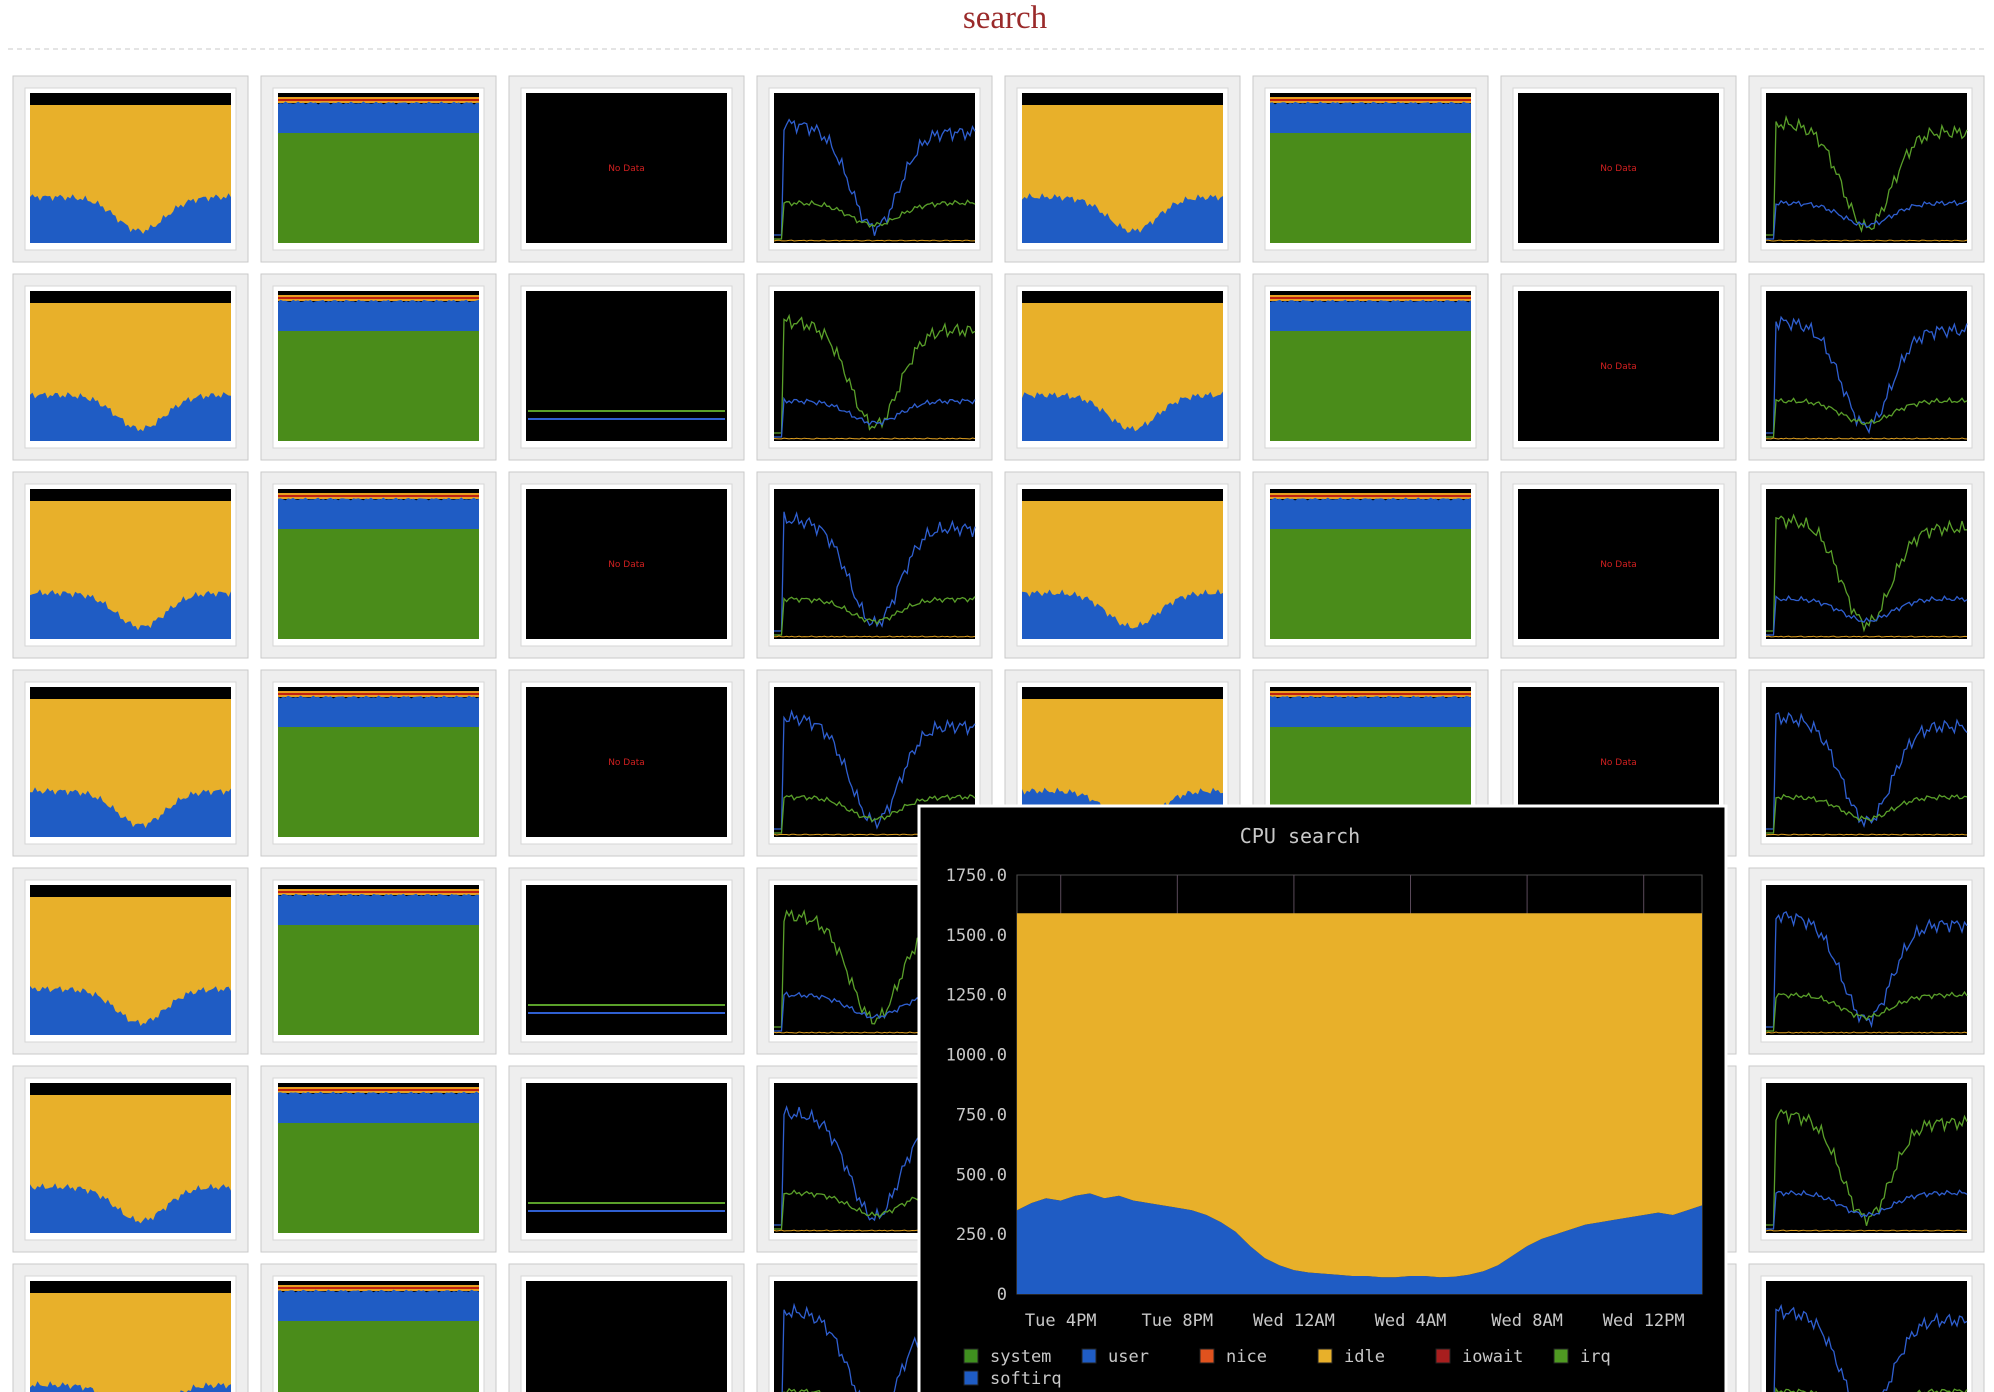 The width and height of the screenshot is (1994, 1392). I want to click on x-tick-label: Tue 4PM, so click(1061, 1321).